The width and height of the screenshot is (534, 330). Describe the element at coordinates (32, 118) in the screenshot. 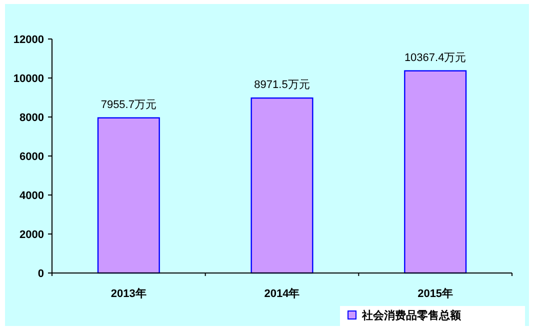

I see `y-tick-label: 8000` at that location.